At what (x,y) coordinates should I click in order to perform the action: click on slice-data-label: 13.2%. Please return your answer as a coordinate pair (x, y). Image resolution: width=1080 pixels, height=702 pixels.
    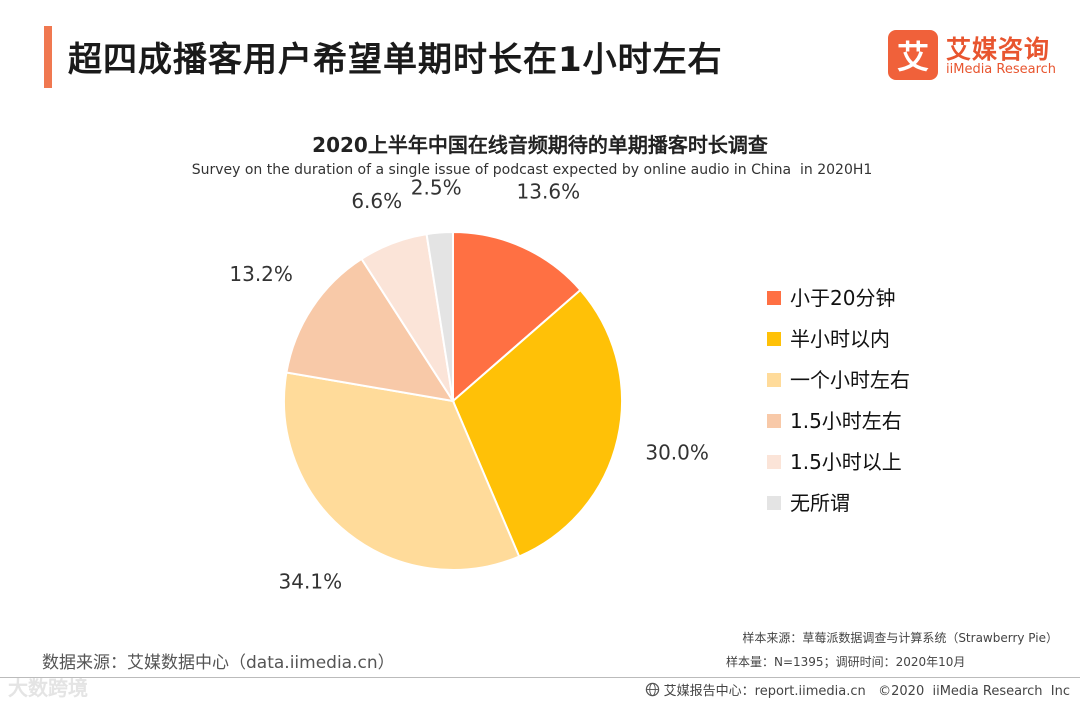
    Looking at the image, I should click on (261, 274).